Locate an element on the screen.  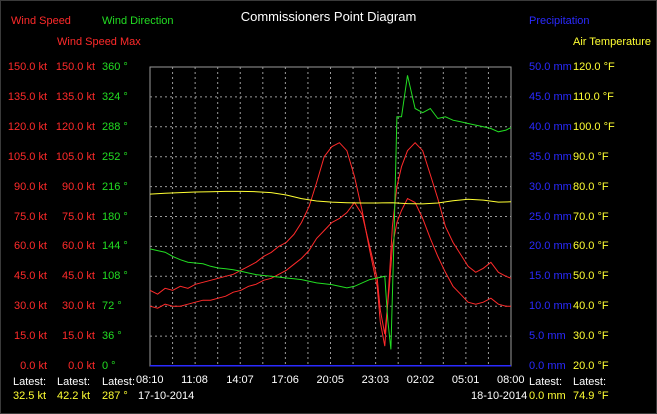
wind-direction-tick-label: 252 ° is located at coordinates (115, 156).